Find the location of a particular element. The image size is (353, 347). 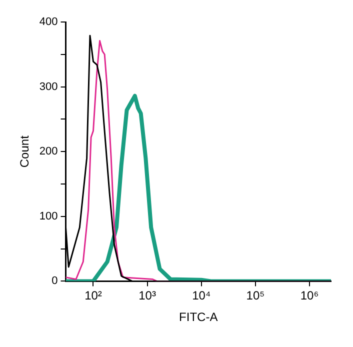

x-axis-title: FITC-A is located at coordinates (198, 317).